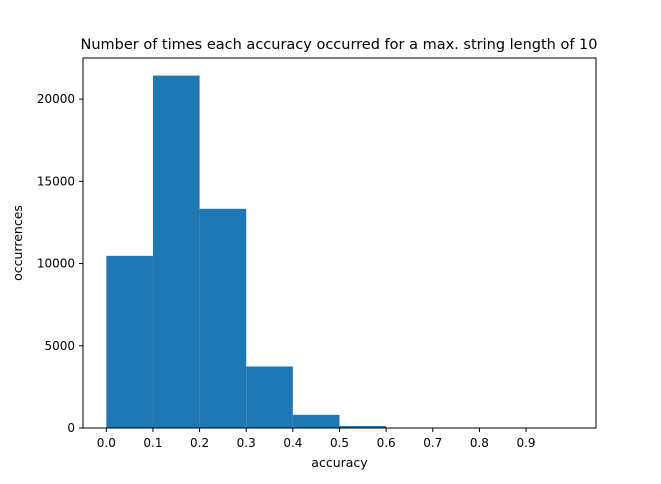 The image size is (661, 484). What do you see at coordinates (316, 439) in the screenshot?
I see `x-axis: 0.0 0.1 0.2 0.3 0.4 0.5 0.6 0.7 0.8 0.9` at bounding box center [316, 439].